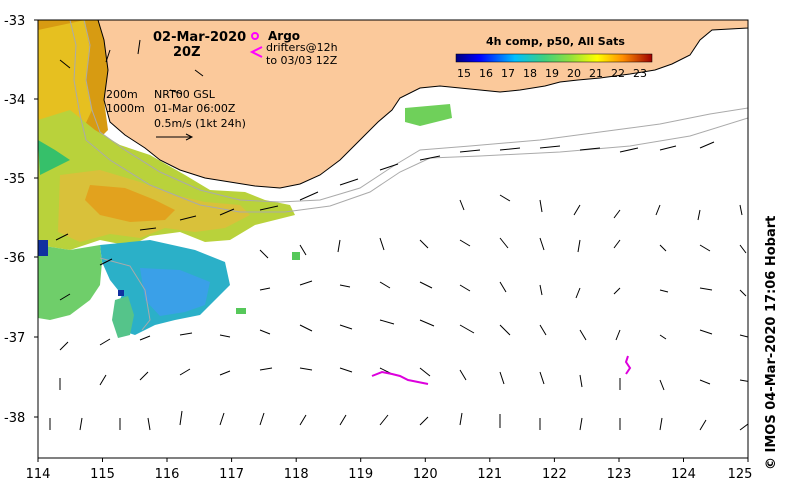  I want to click on lat-tick: -38, so click(14, 418).